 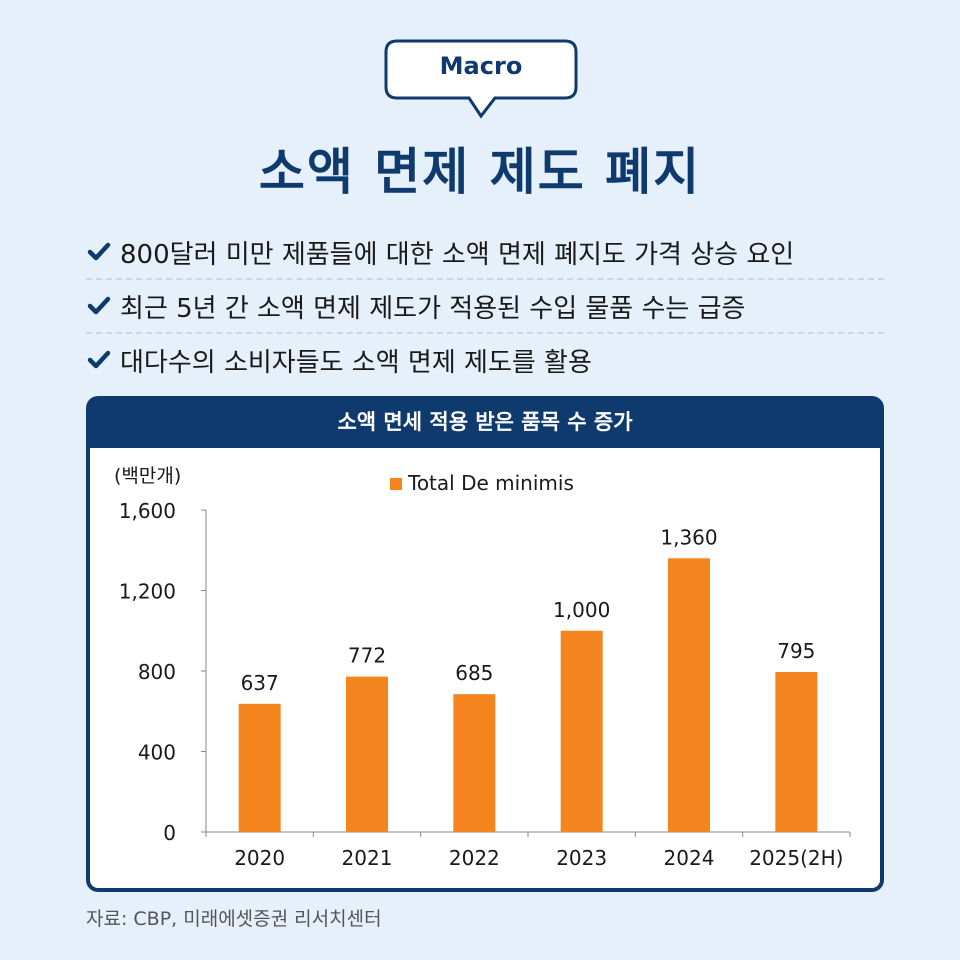 I want to click on y-tick-label: 400, so click(x=157, y=753).